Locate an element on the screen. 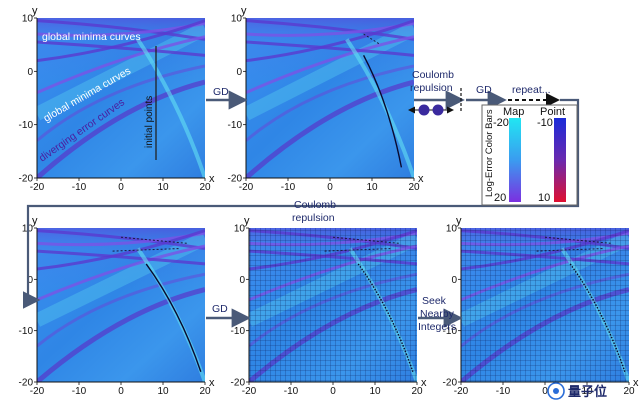 This screenshot has height=412, width=640. integer-grid is located at coordinates (333, 305).